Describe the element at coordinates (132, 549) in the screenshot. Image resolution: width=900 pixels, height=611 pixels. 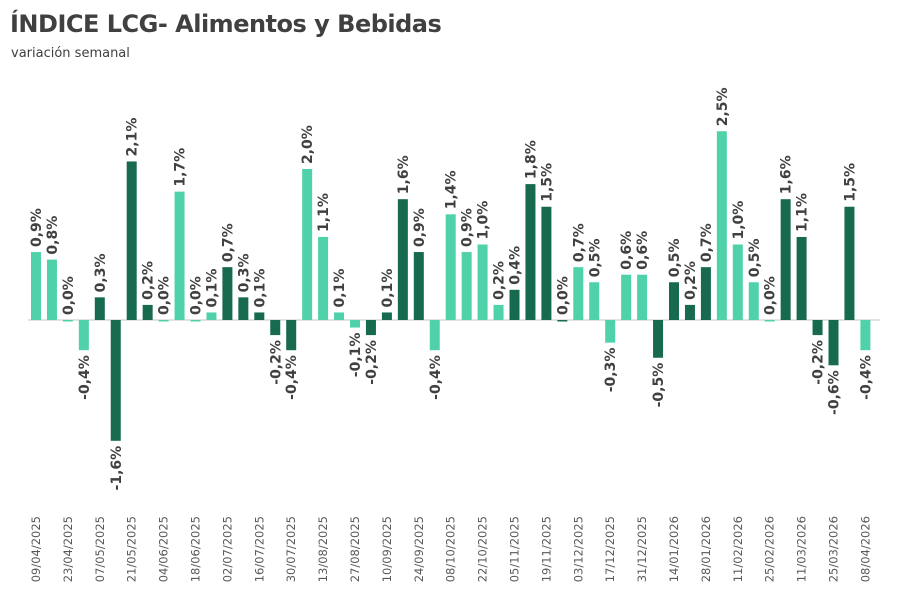
I see `x-tick-label: 21/05/2025` at that location.